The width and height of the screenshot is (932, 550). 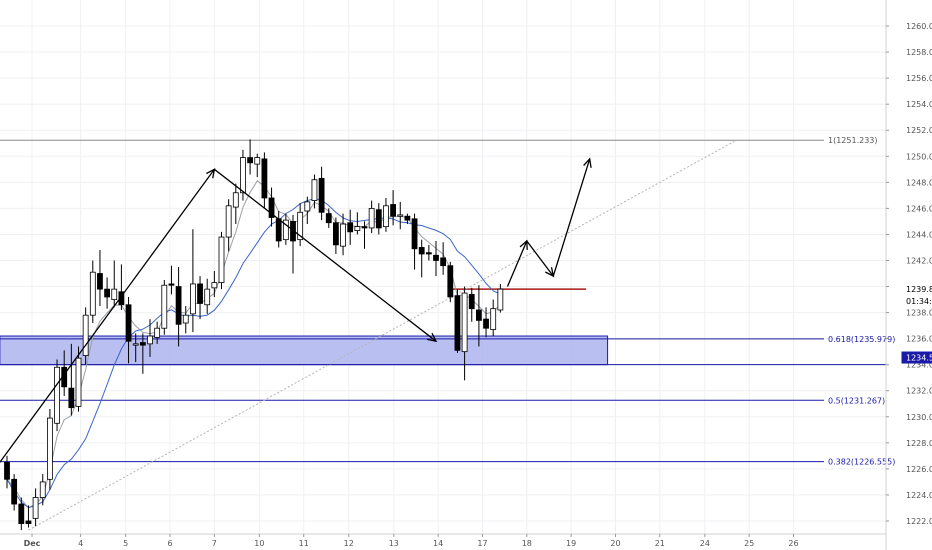 I want to click on support-zone, so click(x=304, y=350).